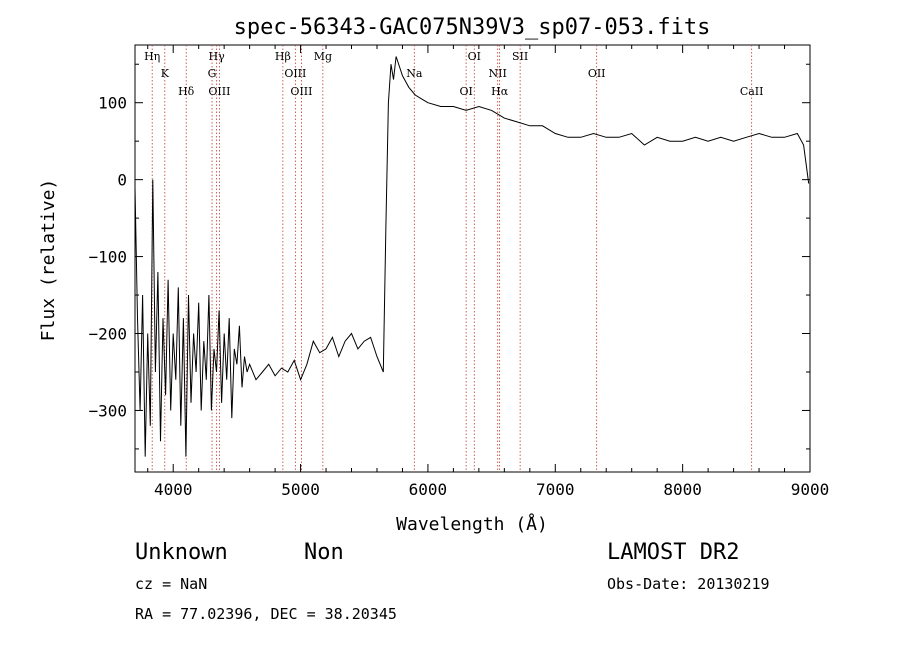 The image size is (900, 649). Describe the element at coordinates (428, 489) in the screenshot. I see `x-tick-label: 6000` at that location.